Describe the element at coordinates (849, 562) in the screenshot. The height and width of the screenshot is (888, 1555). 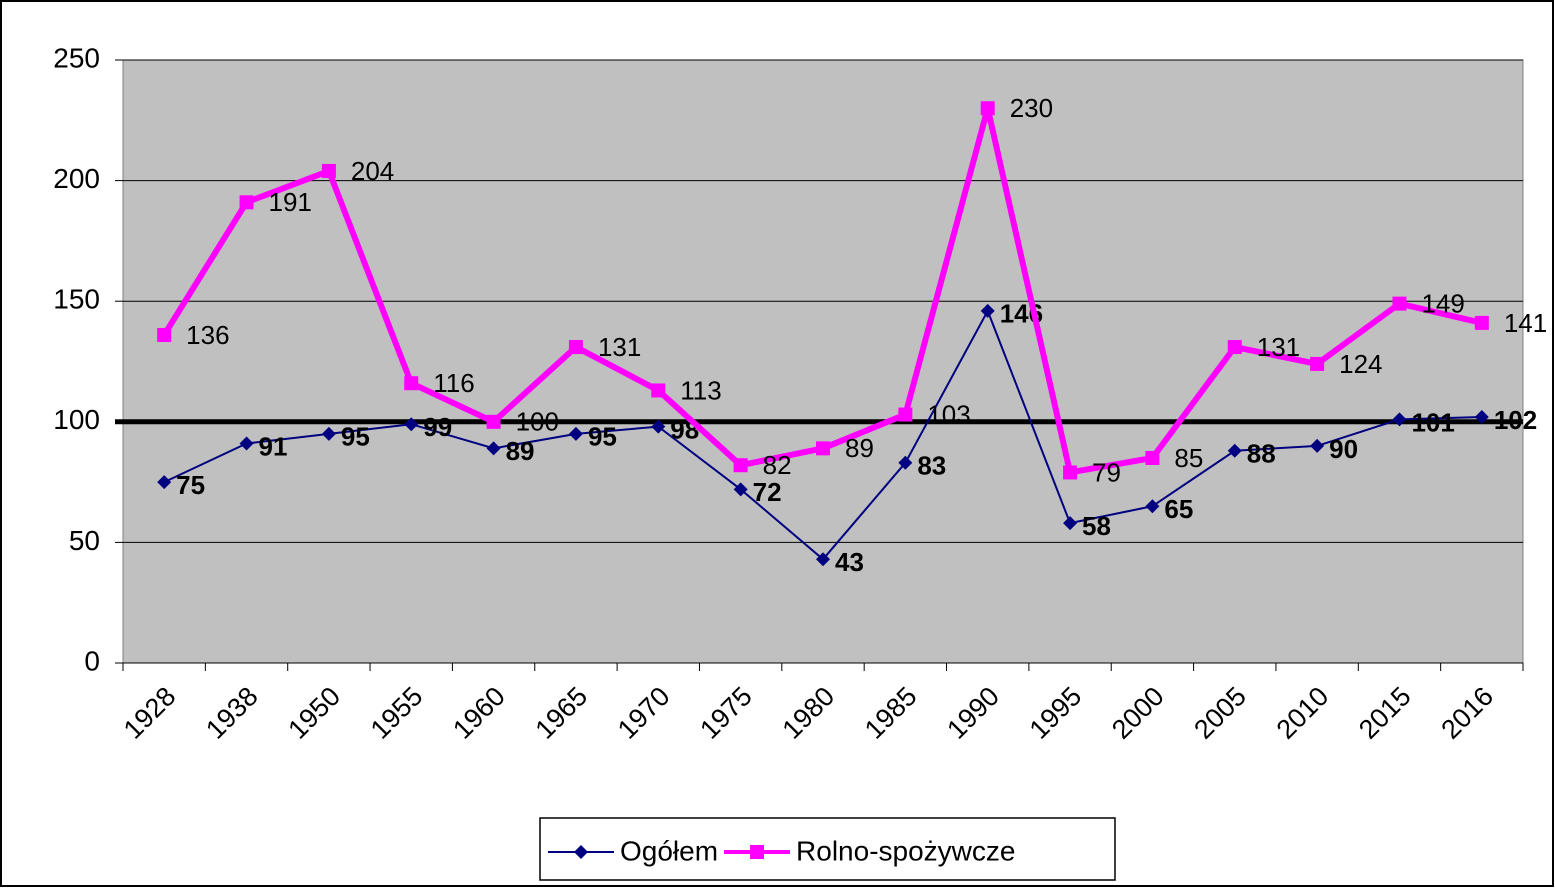
I see `data-label: 43` at that location.